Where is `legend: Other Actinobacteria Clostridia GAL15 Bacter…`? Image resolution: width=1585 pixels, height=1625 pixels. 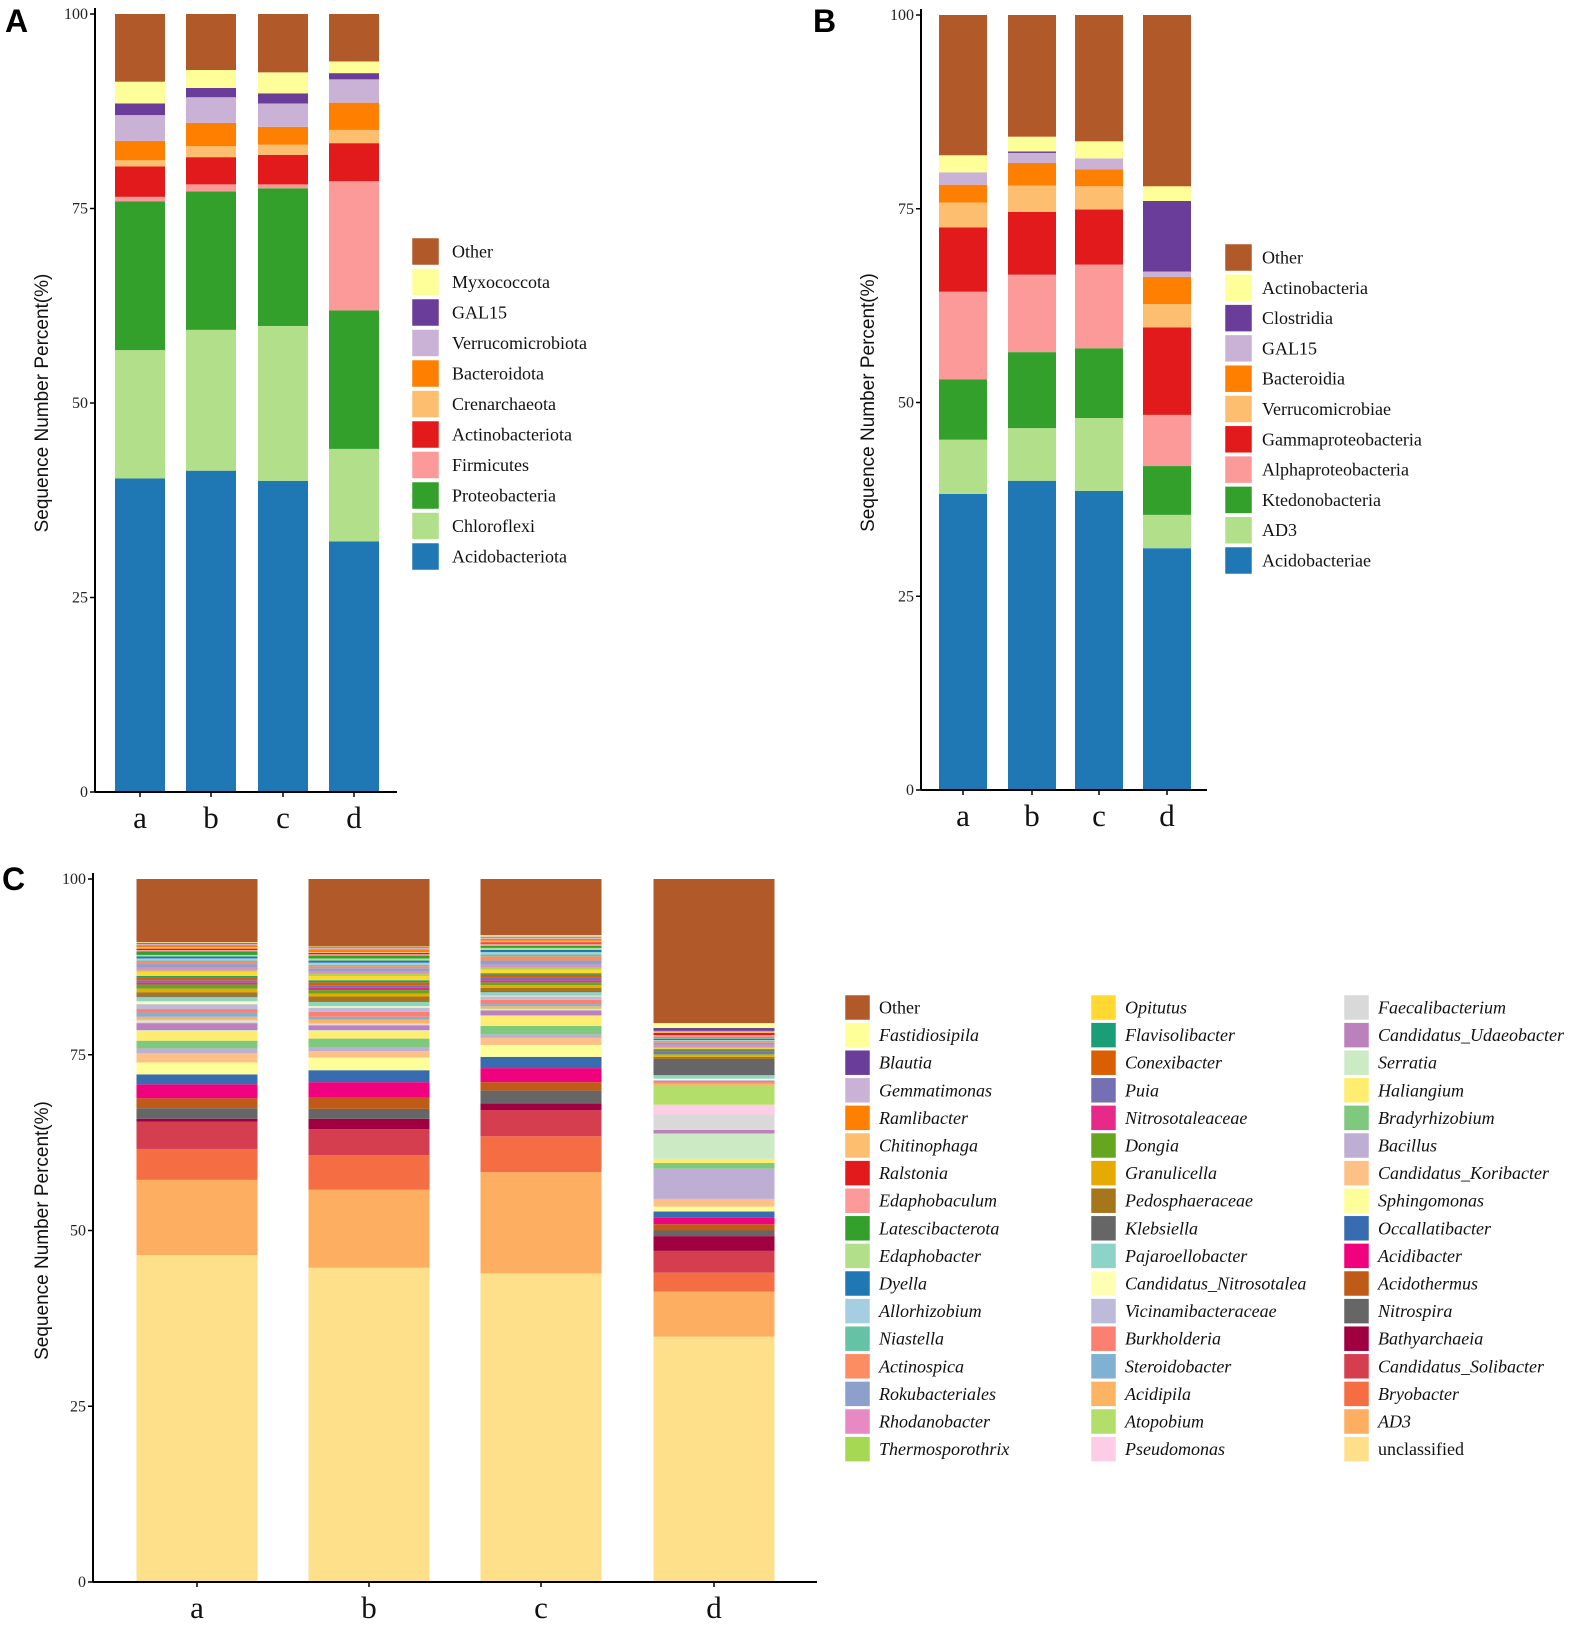
legend: Other Actinobacteria Clostridia GAL15 Bacter… is located at coordinates (1323, 409).